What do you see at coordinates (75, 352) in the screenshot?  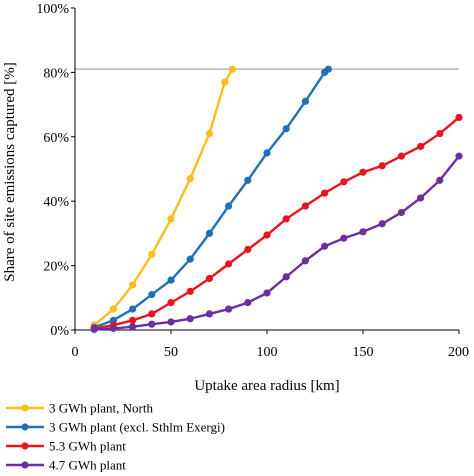 I see `x-tick-label: 0` at bounding box center [75, 352].